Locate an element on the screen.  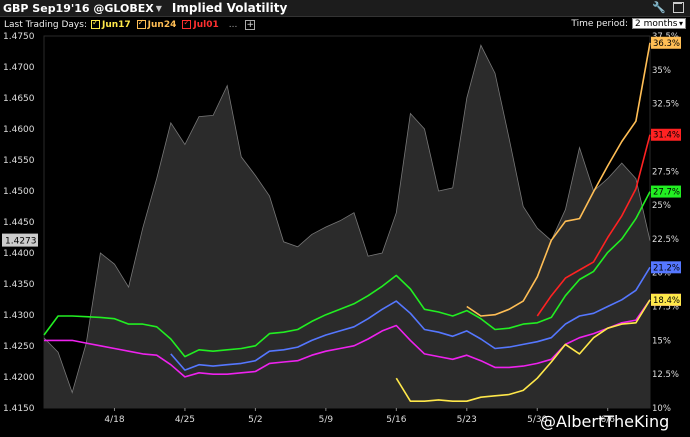
window-maximize-icon is located at coordinates (678, 7).